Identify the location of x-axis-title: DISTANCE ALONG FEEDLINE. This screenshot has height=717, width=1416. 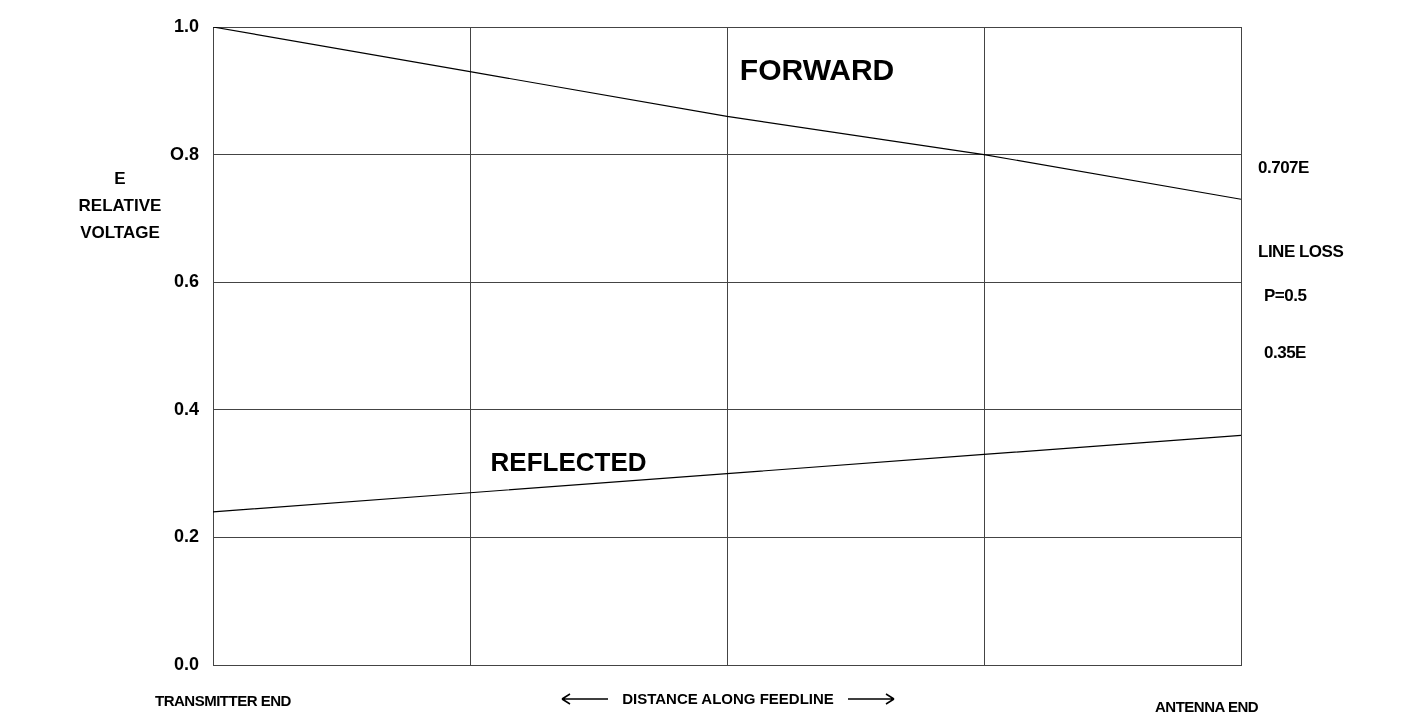
(728, 698).